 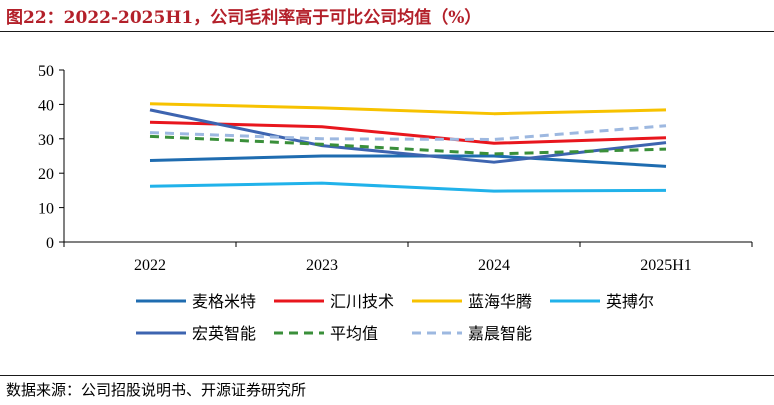 What do you see at coordinates (46, 209) in the screenshot?
I see `y-tick-label: 10` at bounding box center [46, 209].